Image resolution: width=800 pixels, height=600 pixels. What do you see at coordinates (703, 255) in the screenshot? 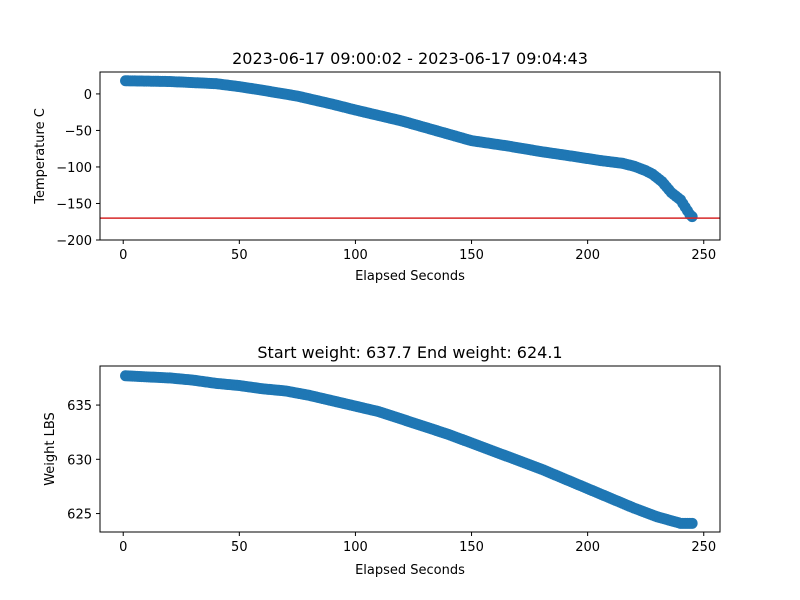
I see `temperature-x-tick-label: 250` at bounding box center [703, 255].